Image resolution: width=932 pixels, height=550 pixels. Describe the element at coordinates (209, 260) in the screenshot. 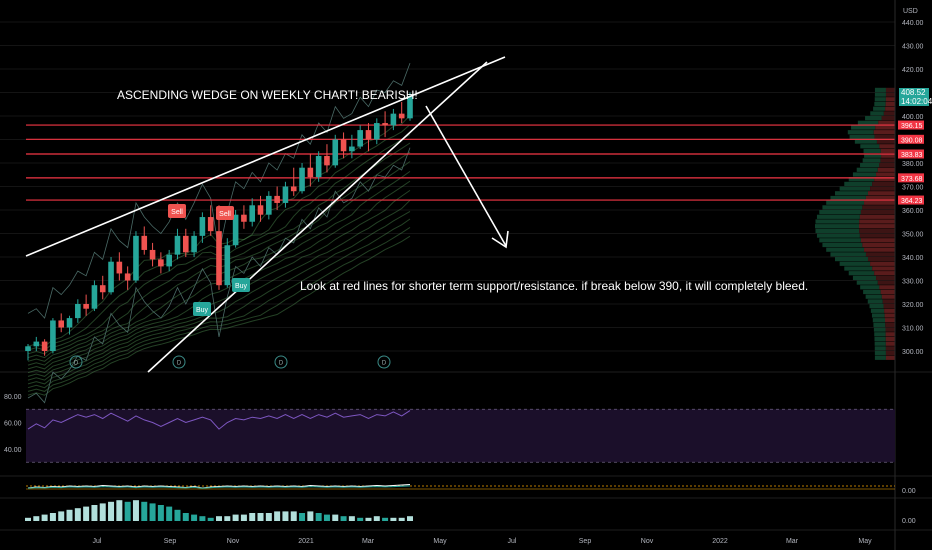

I see `signal-badges: Sell Sell Buy Buy` at that location.